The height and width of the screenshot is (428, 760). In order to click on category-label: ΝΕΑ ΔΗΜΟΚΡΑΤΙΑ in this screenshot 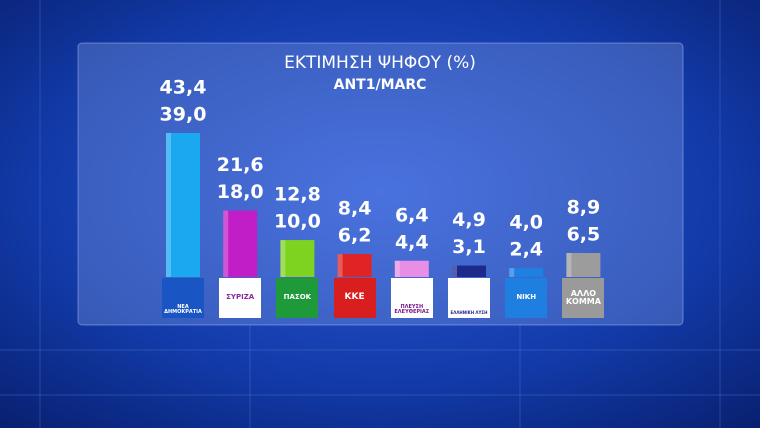, I will do `click(183, 298)`.